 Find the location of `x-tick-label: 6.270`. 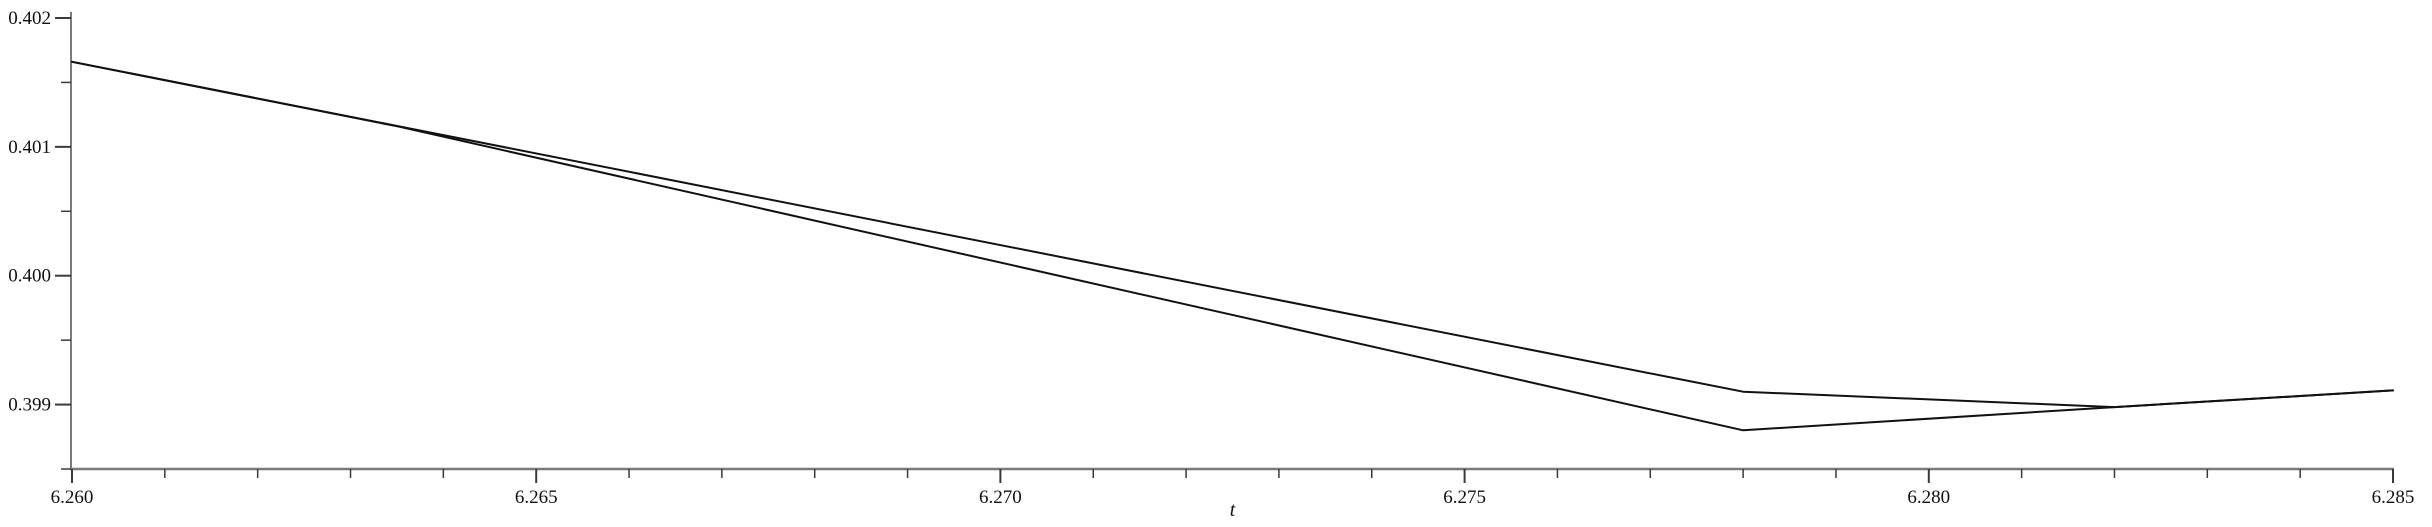

x-tick-label: 6.270 is located at coordinates (1000, 497).